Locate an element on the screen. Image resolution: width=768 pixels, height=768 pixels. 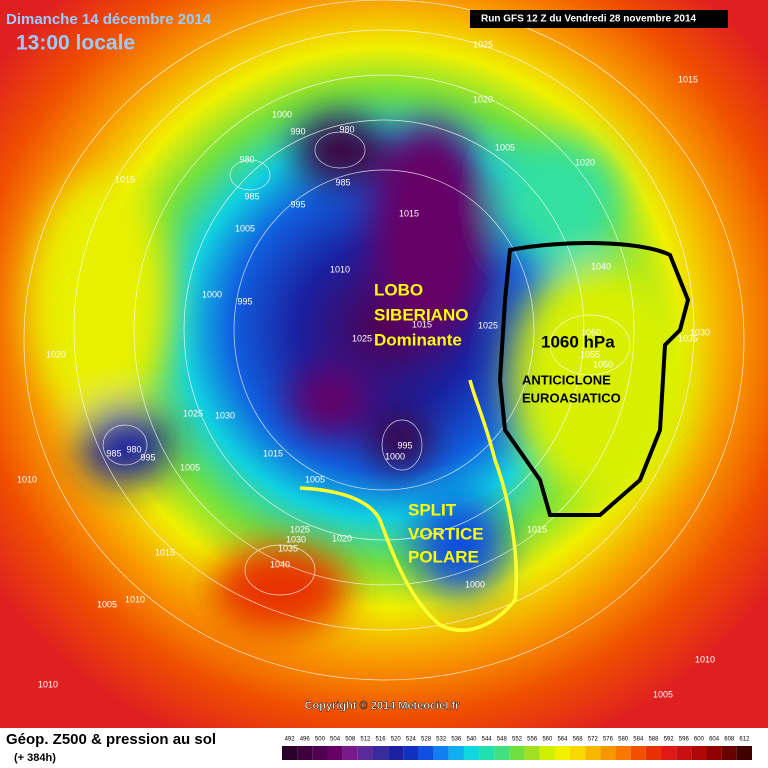
split-line: SPLIT is located at coordinates (432, 509).